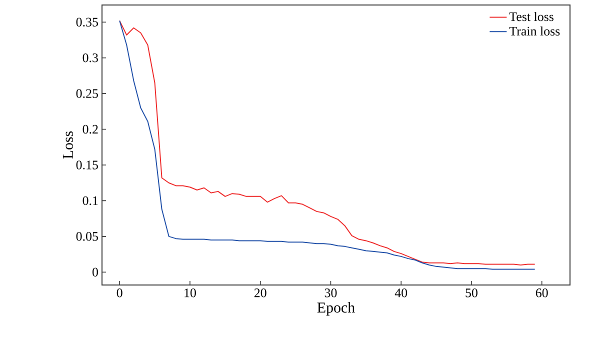 The image size is (590, 348). Describe the element at coordinates (336, 309) in the screenshot. I see `x-axis-title: Epoch` at that location.